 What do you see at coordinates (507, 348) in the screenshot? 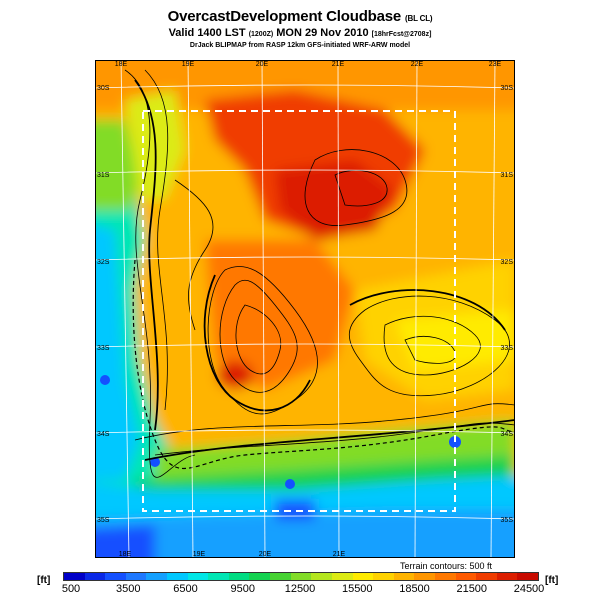
I see `lat-label-right: 33S` at bounding box center [507, 348].